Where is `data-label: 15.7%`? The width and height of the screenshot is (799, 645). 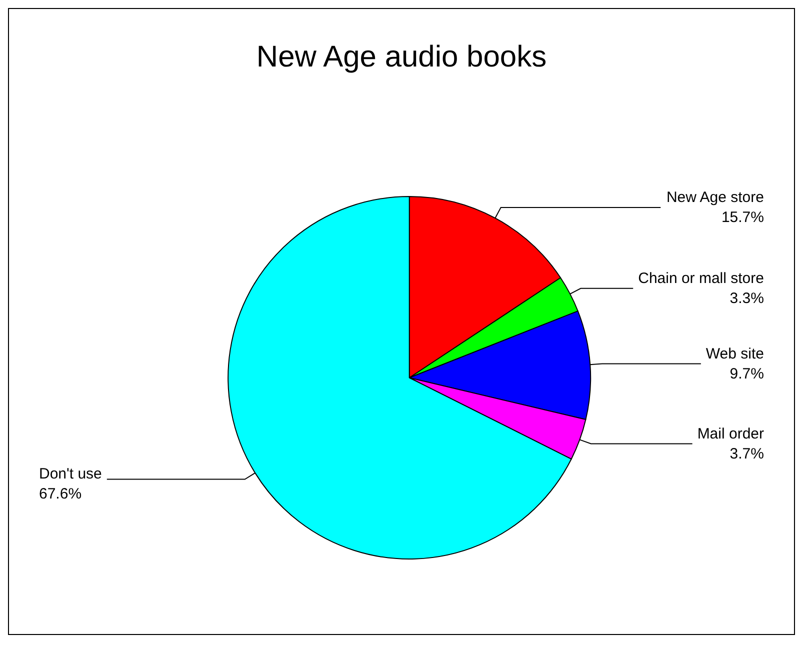
data-label: 15.7% is located at coordinates (742, 217).